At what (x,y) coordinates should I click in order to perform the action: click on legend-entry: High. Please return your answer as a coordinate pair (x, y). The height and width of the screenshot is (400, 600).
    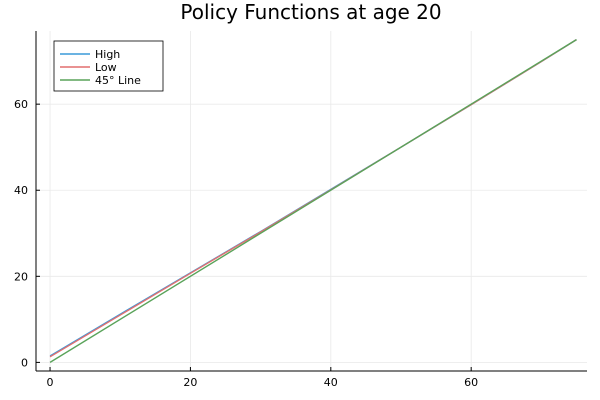
    Looking at the image, I should click on (107, 54).